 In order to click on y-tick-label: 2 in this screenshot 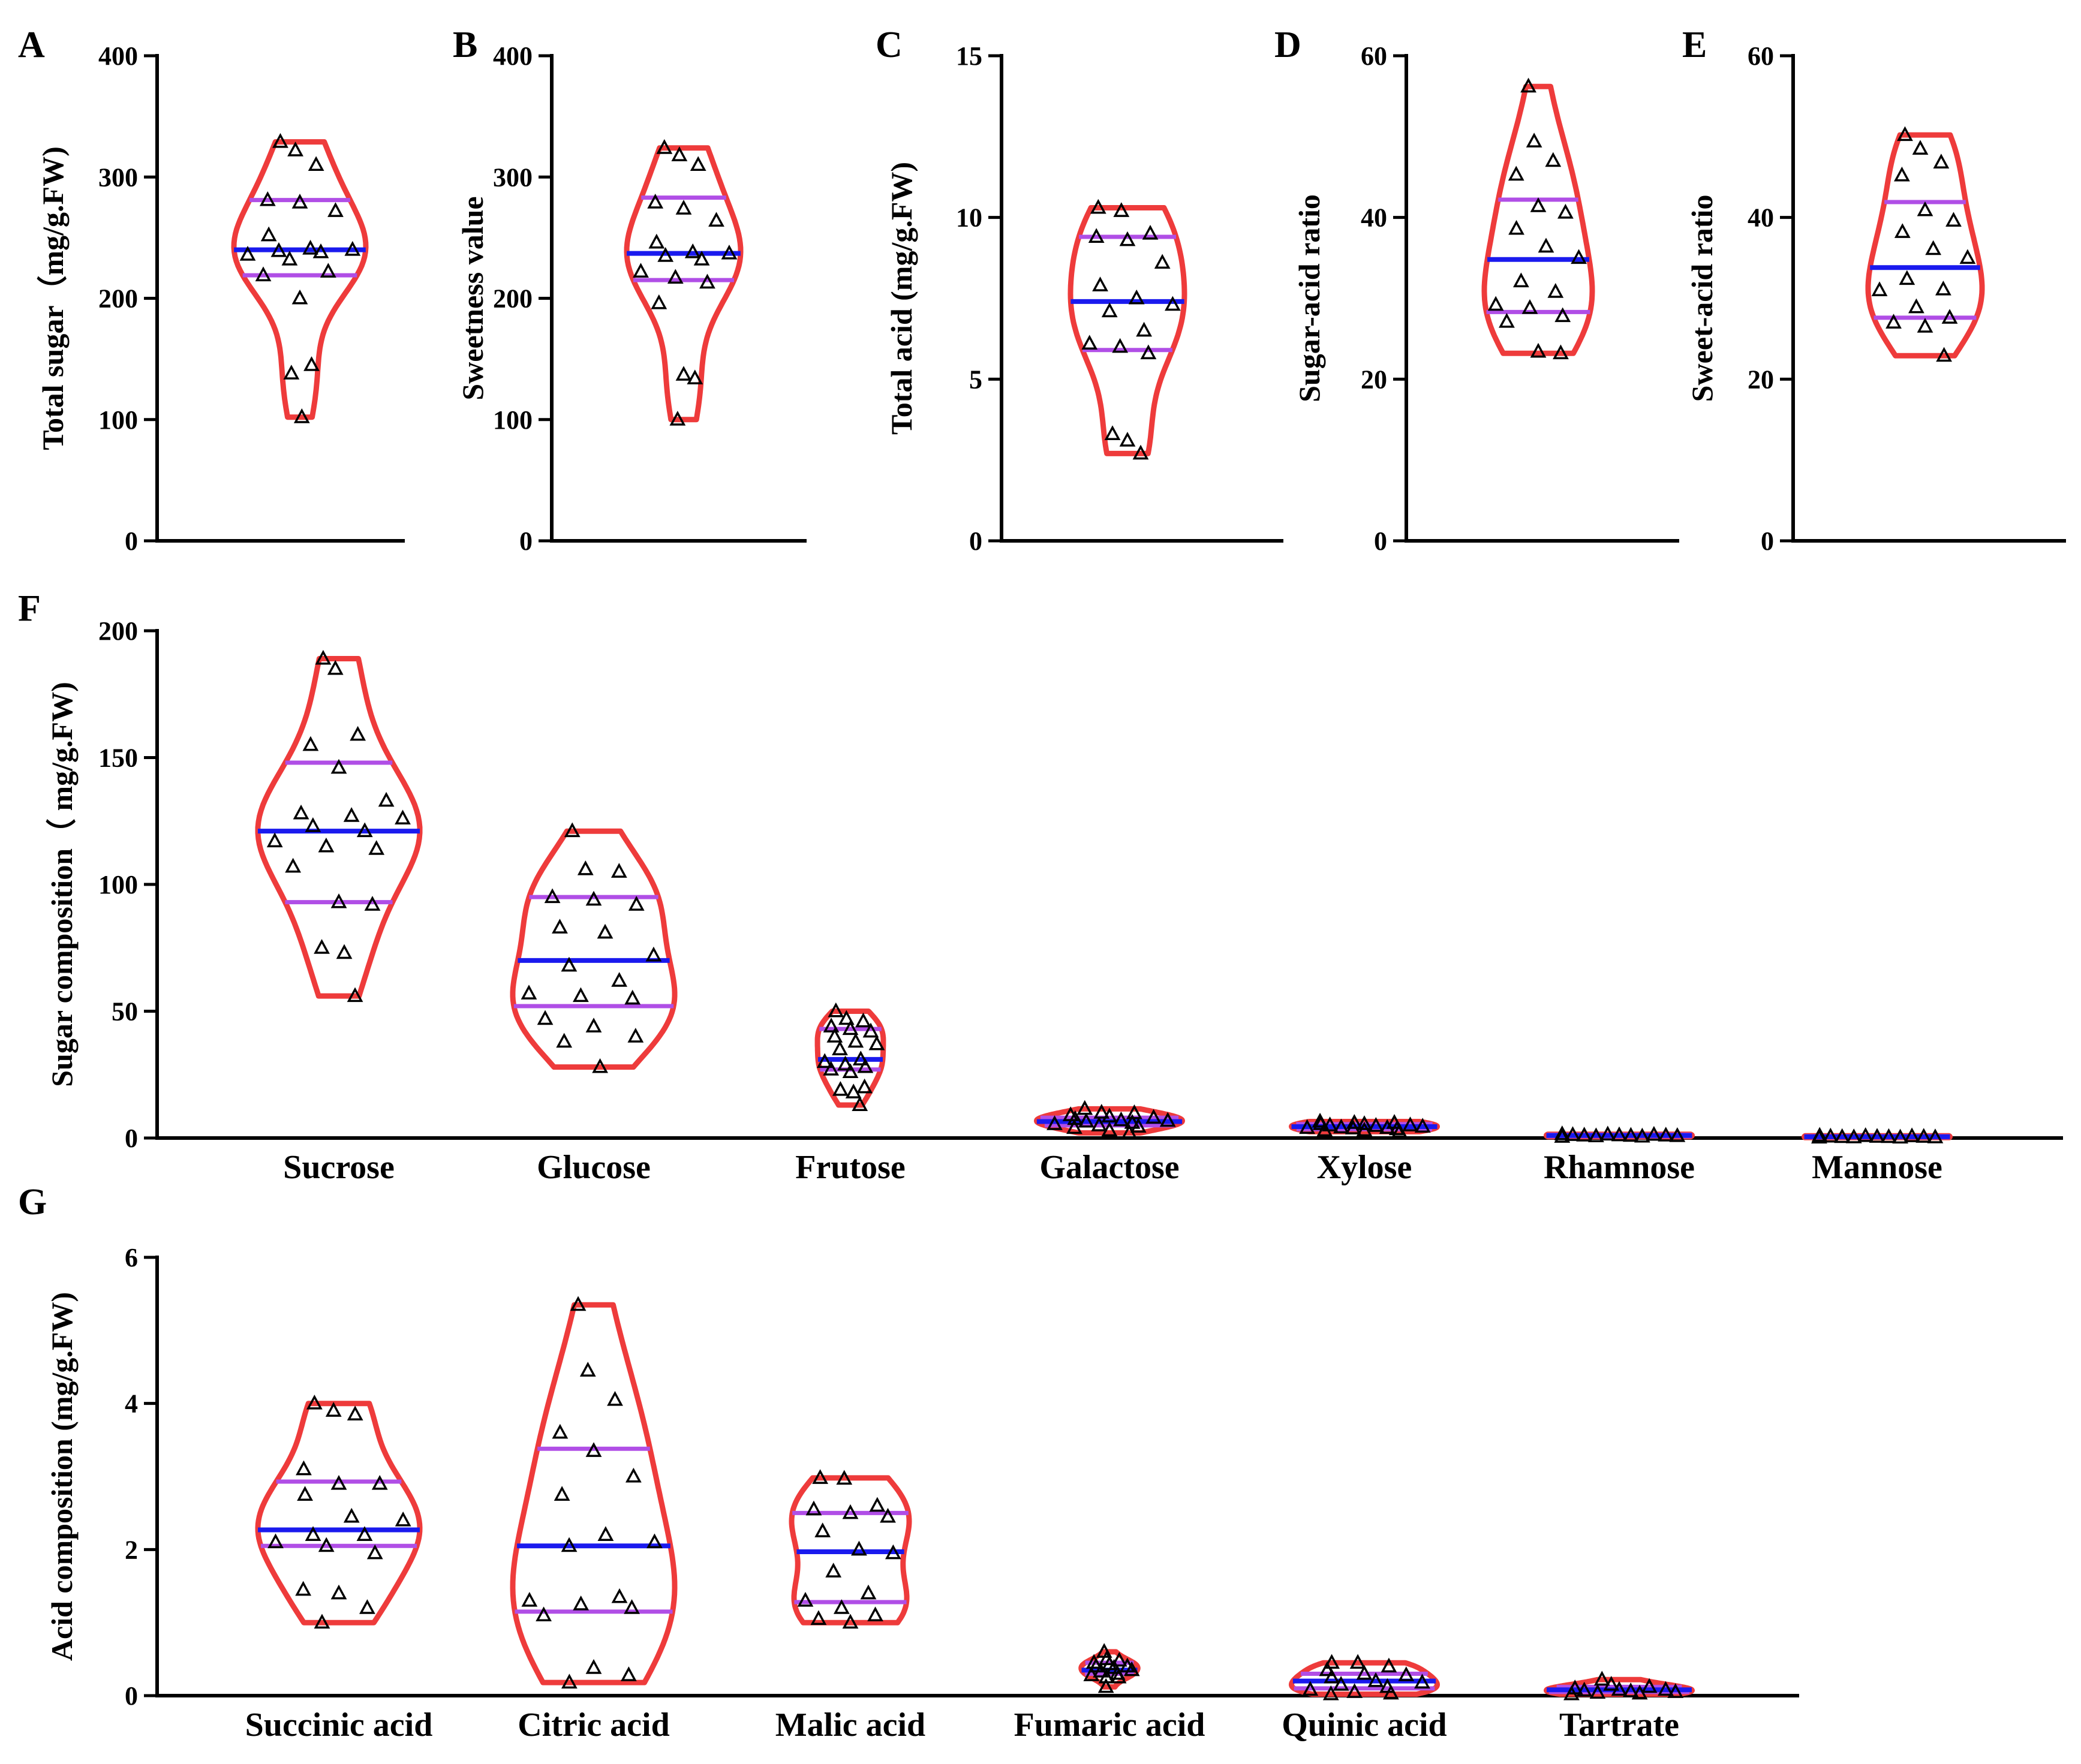, I will do `click(131, 1549)`.